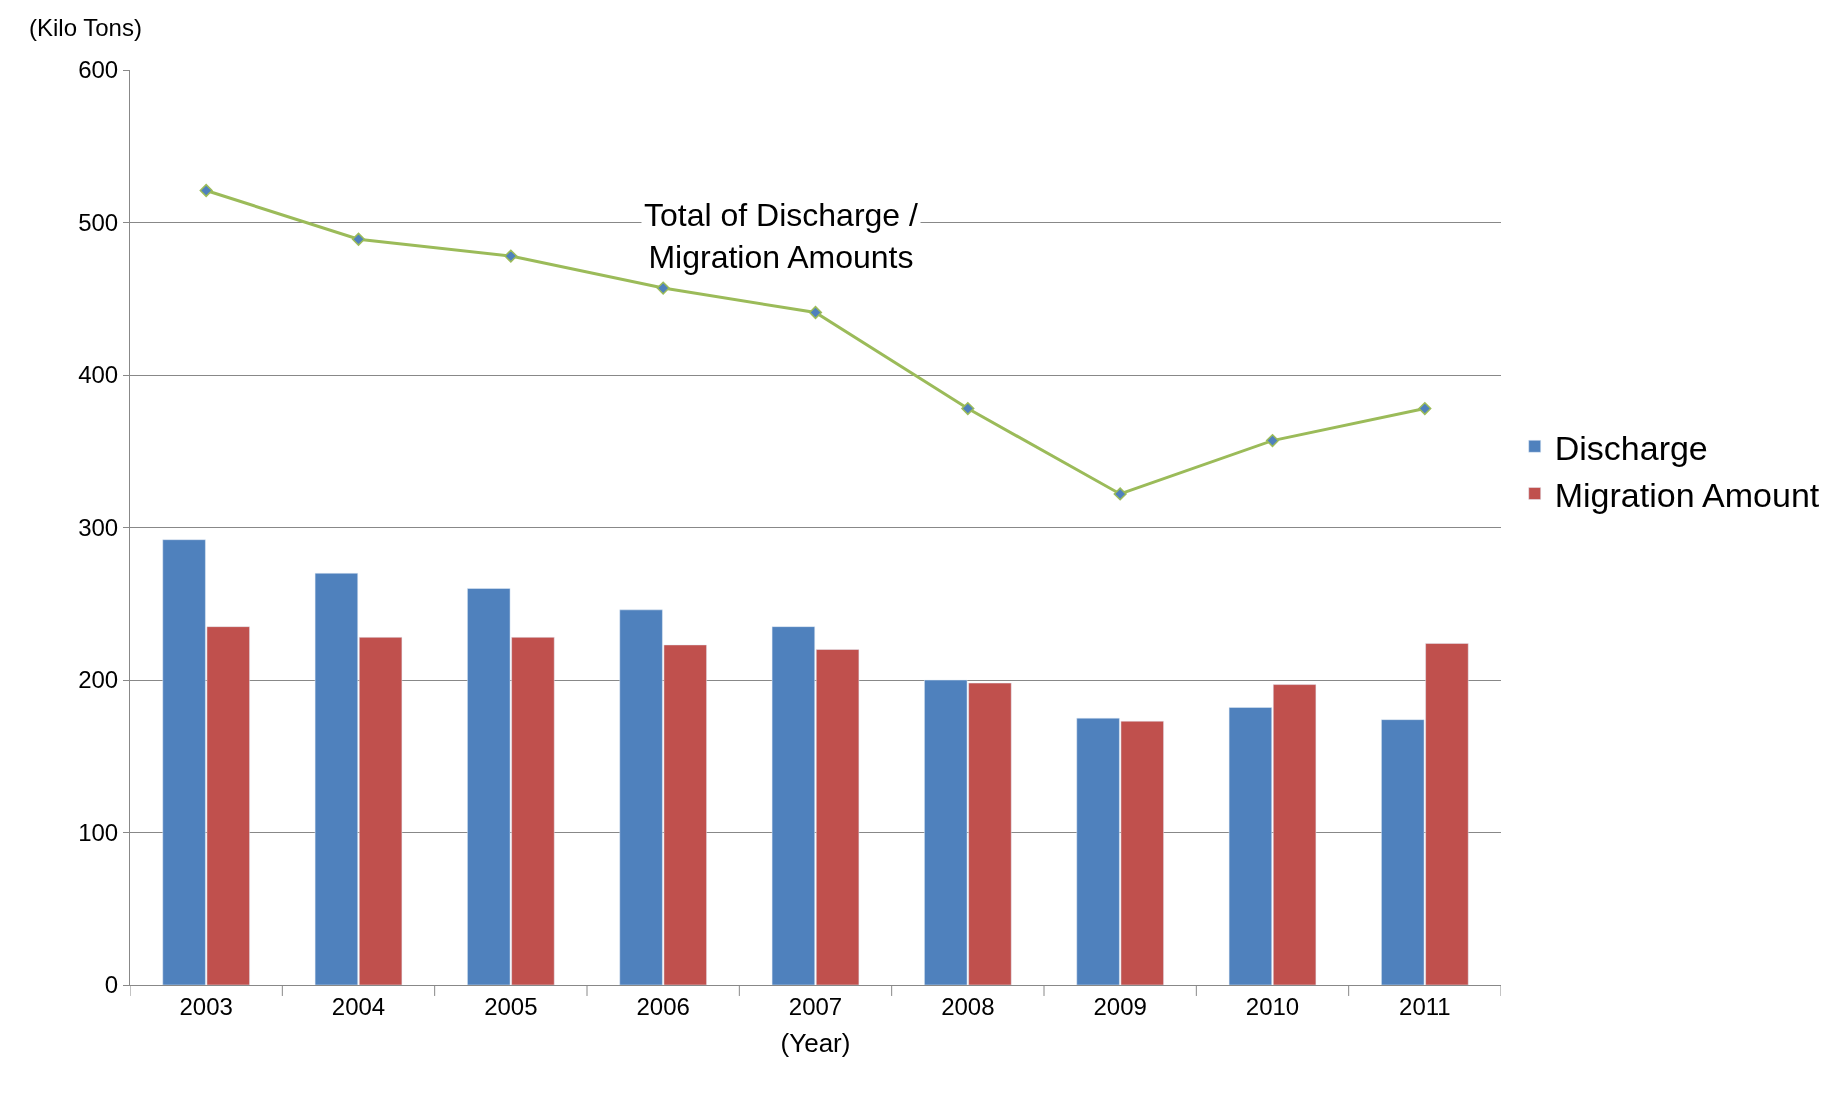 Image resolution: width=1838 pixels, height=1105 pixels. What do you see at coordinates (98, 527) in the screenshot?
I see `y-tick-label: 300` at bounding box center [98, 527].